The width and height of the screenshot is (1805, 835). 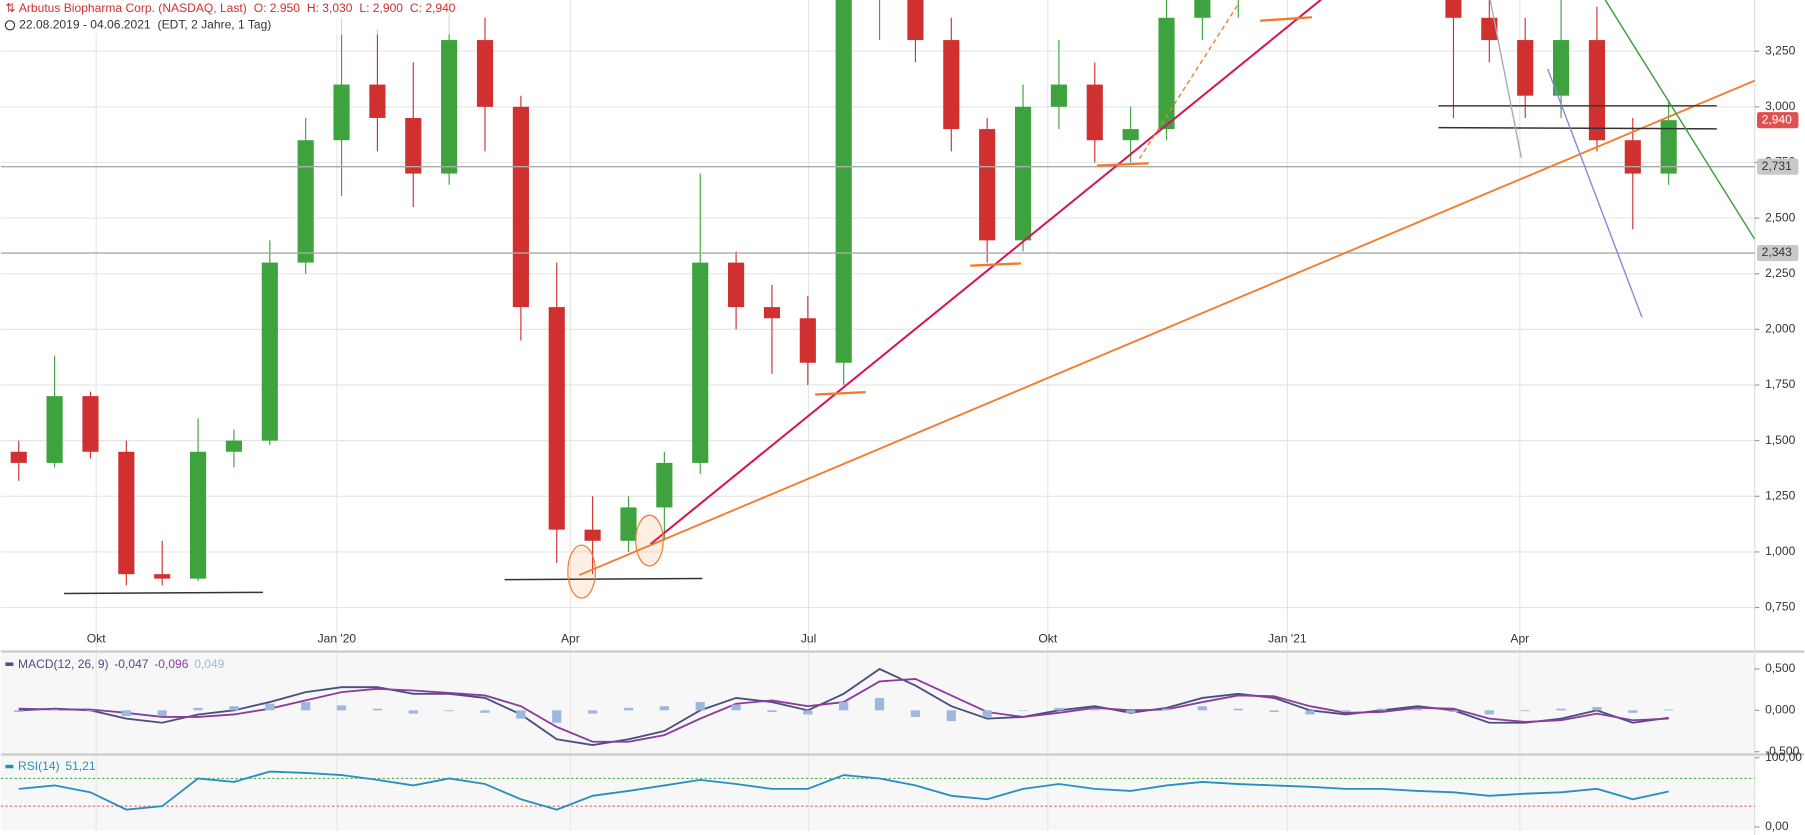 What do you see at coordinates (9, 766) in the screenshot?
I see `legend-icon` at bounding box center [9, 766].